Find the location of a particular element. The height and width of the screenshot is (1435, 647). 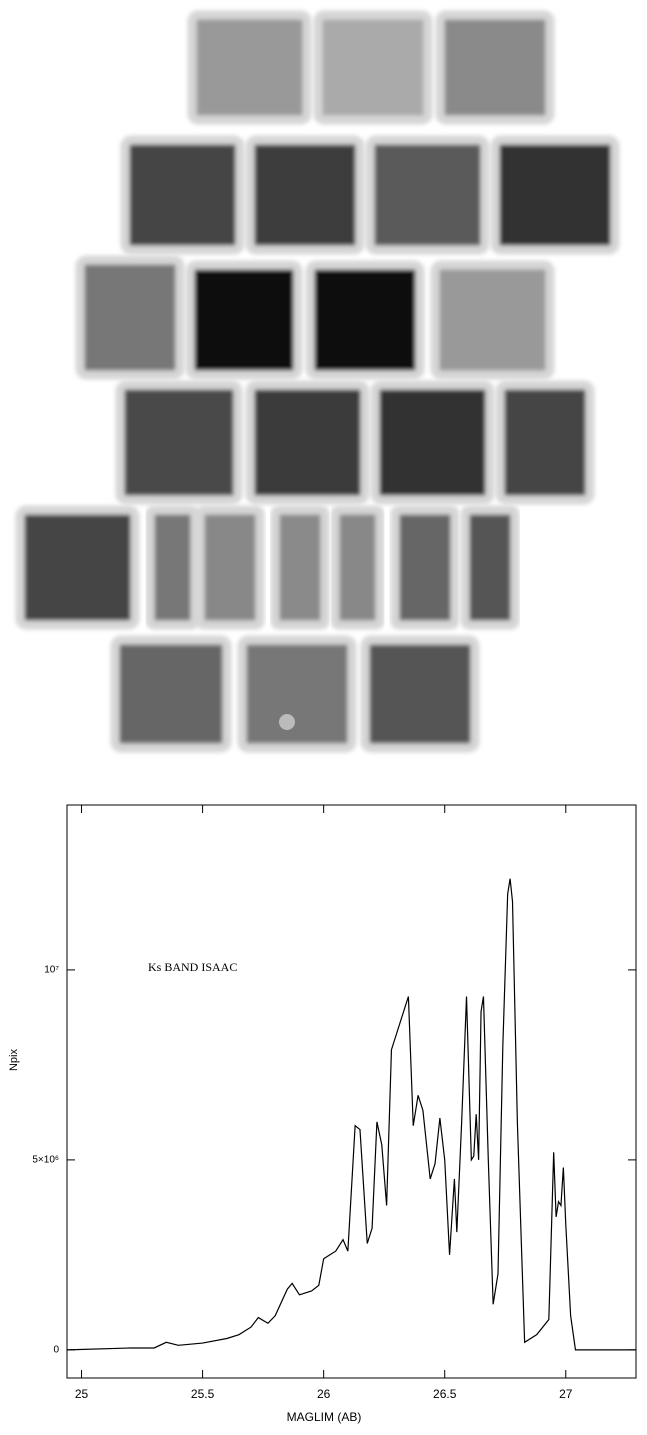

star is located at coordinates (287, 722).